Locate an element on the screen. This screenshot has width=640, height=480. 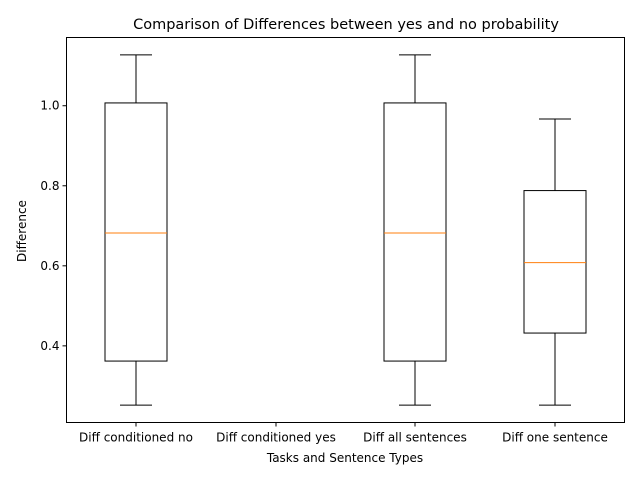
x-tick-label: Diff one sentence is located at coordinates (555, 438).